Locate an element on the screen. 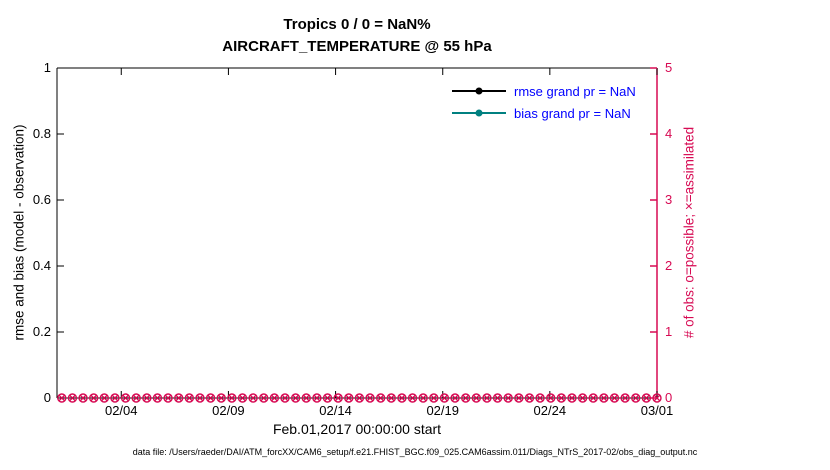 The width and height of the screenshot is (830, 470). x-tick-label: 02/04 is located at coordinates (121, 410).